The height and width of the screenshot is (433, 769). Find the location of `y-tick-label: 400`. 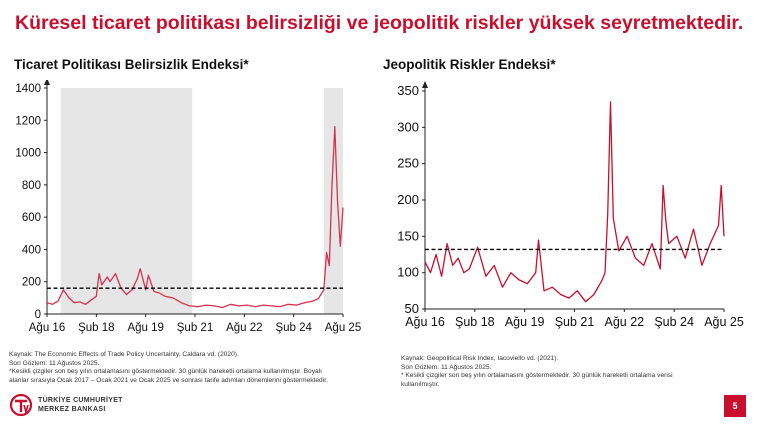

y-tick-label: 400 is located at coordinates (31, 250).